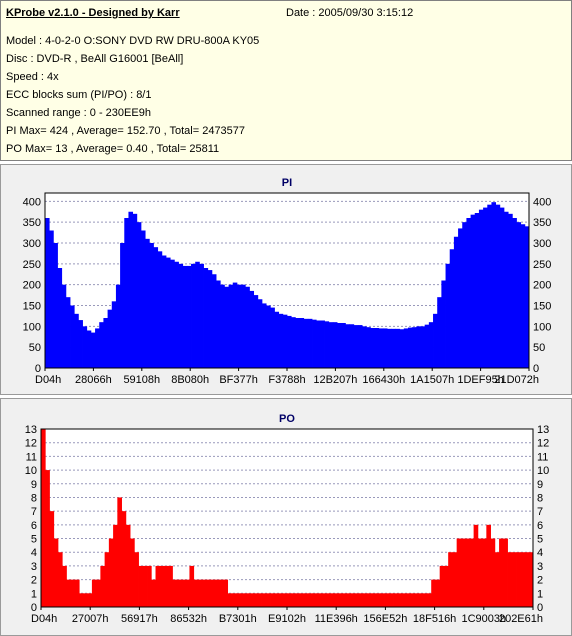 The image size is (572, 636). What do you see at coordinates (32, 202) in the screenshot?
I see `y-tick-label-left: 400` at bounding box center [32, 202].